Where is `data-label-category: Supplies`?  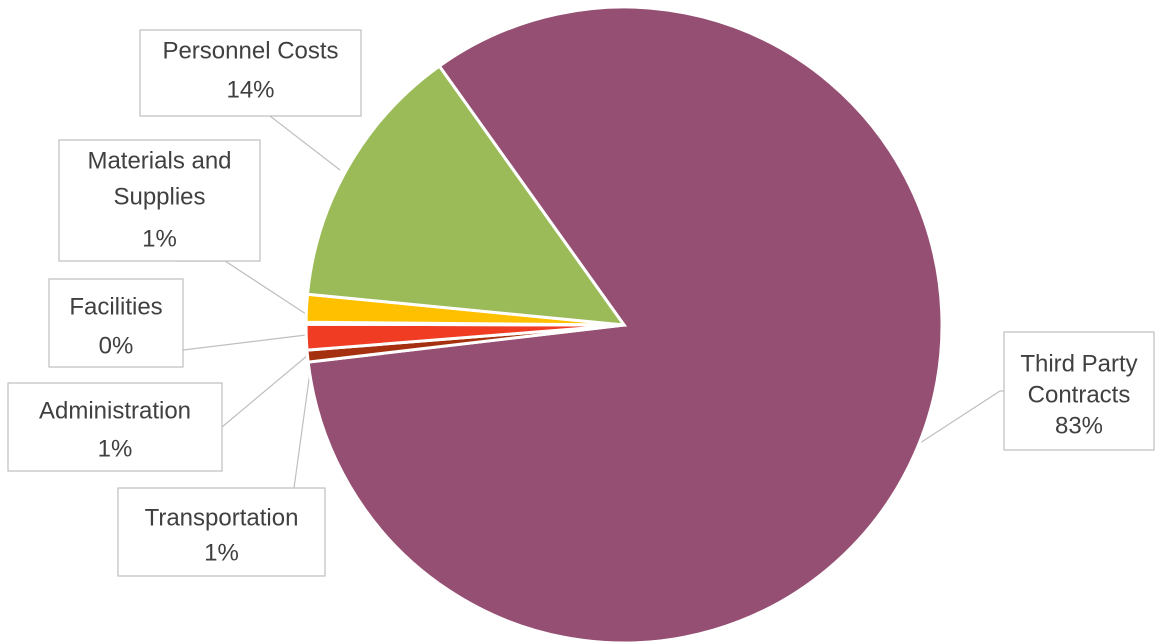 data-label-category: Supplies is located at coordinates (159, 196).